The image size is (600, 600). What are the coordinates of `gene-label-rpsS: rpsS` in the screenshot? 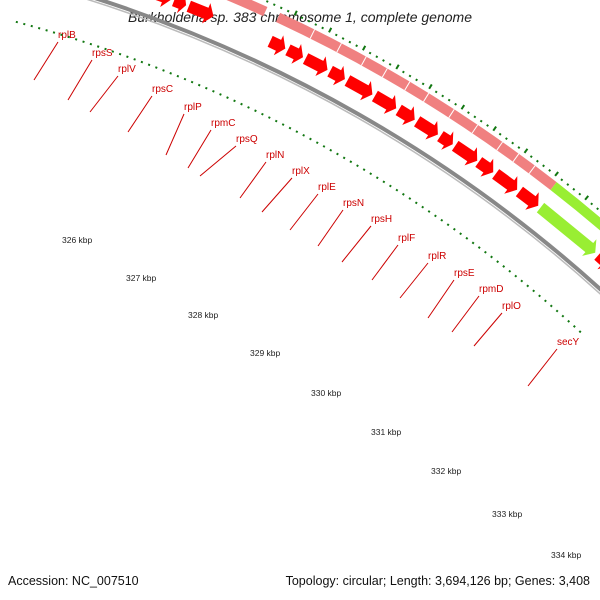 It's located at (102, 53).